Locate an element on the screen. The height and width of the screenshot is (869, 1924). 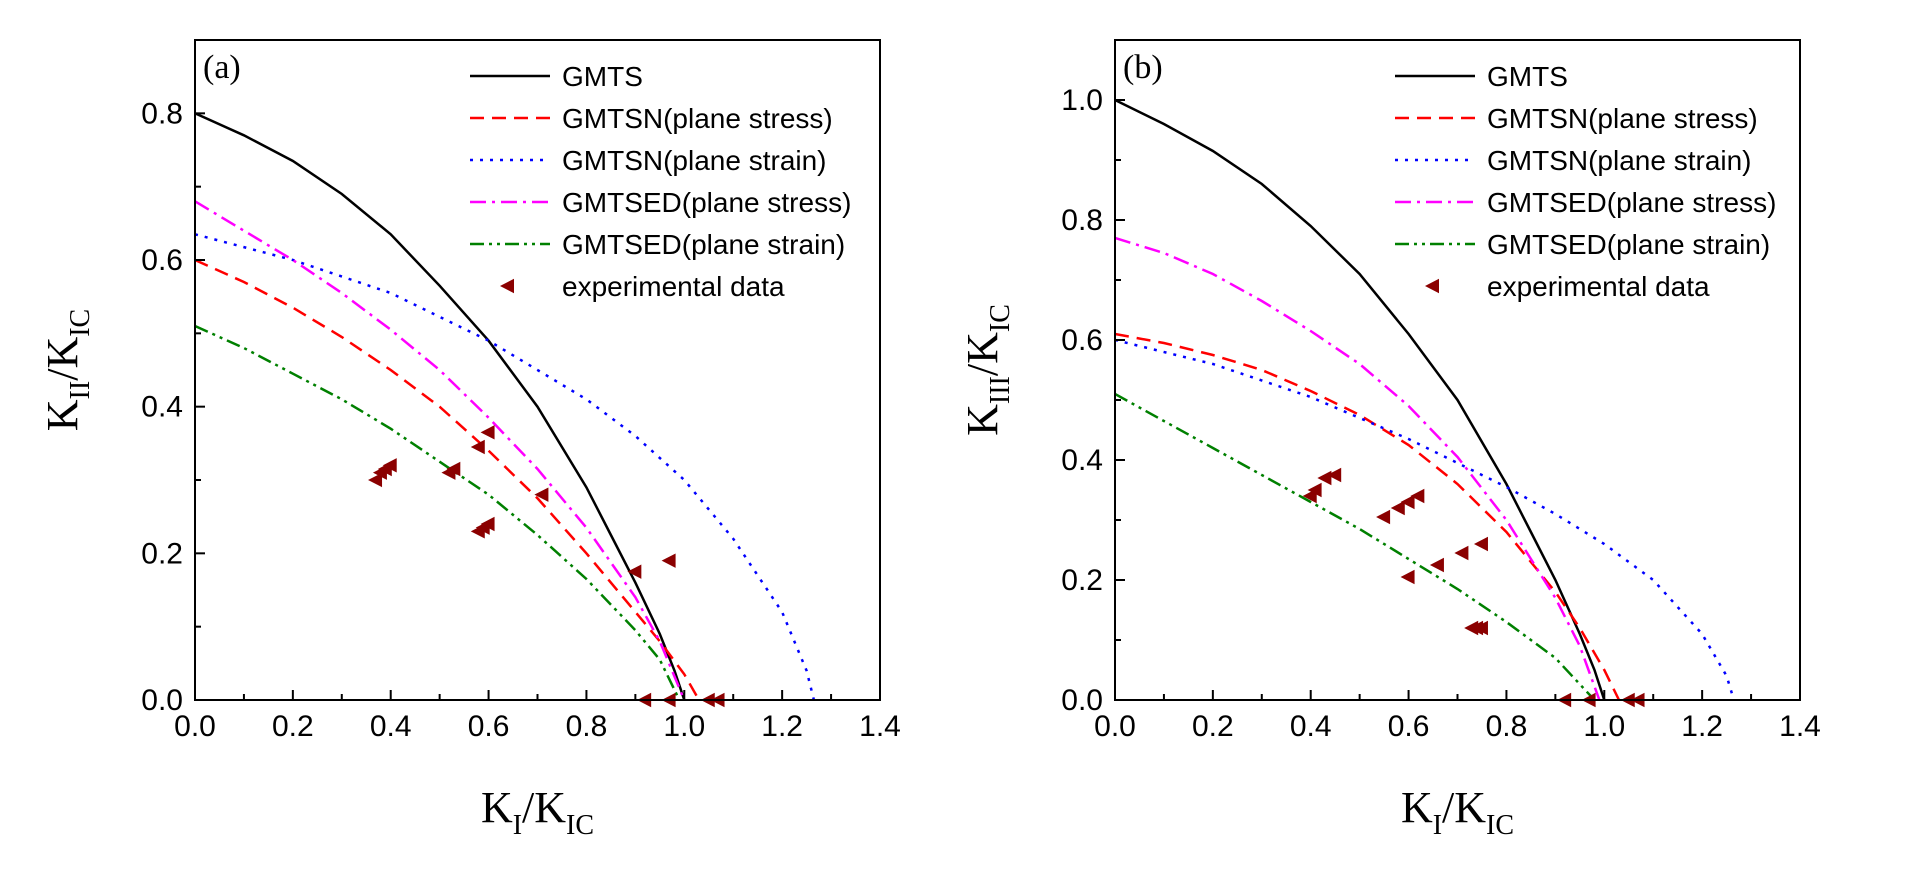
y-axis-a: 0.0 0.2 0.4 0.6 0.8 is located at coordinates (173, 407).